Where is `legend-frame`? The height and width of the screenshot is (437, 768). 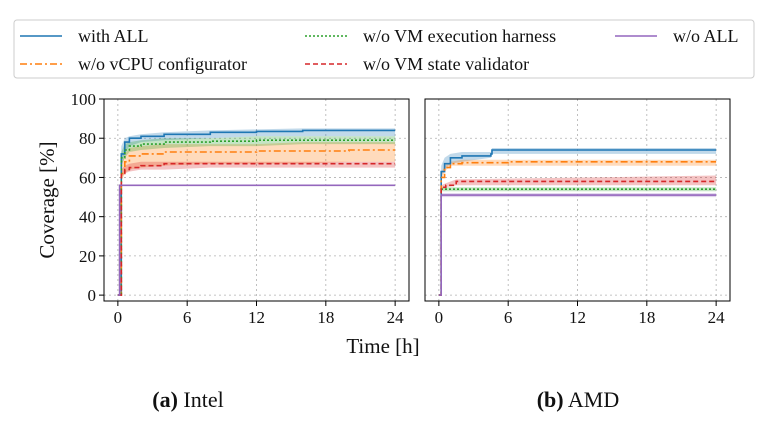
legend-frame is located at coordinates (384, 49).